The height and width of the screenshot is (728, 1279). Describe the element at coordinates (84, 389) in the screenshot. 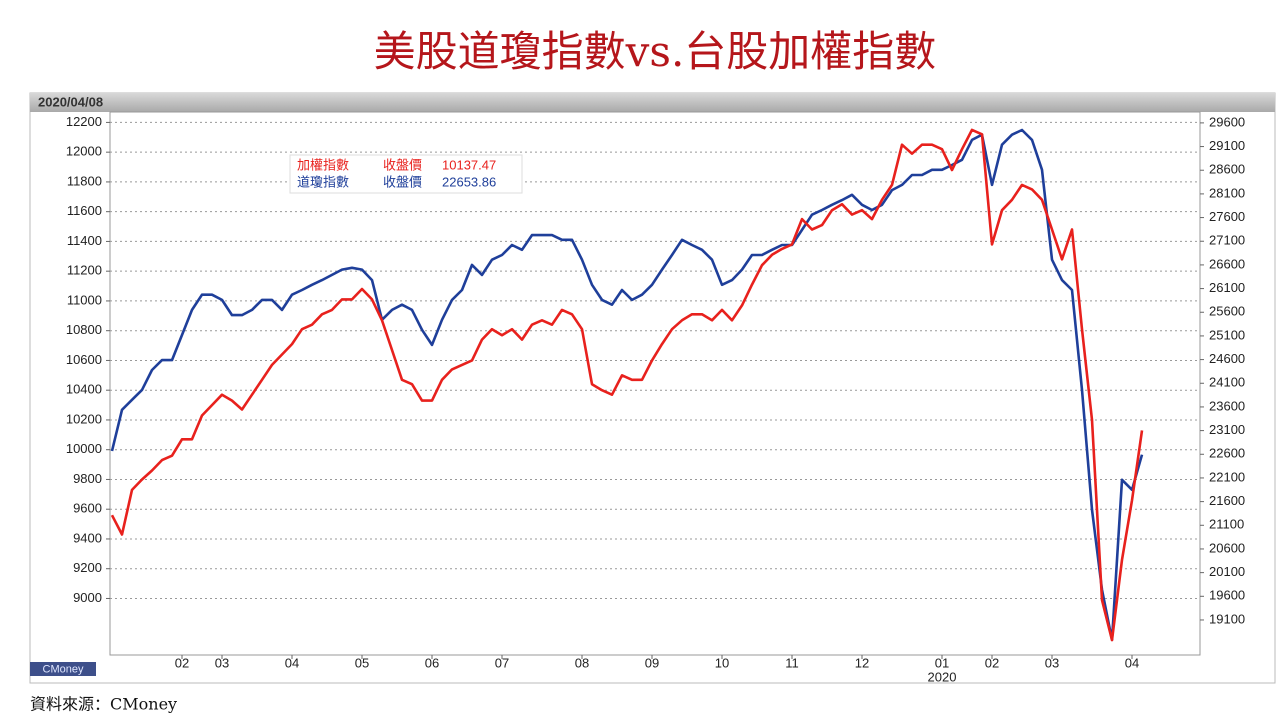

I see `y-tick-label: 10400` at that location.